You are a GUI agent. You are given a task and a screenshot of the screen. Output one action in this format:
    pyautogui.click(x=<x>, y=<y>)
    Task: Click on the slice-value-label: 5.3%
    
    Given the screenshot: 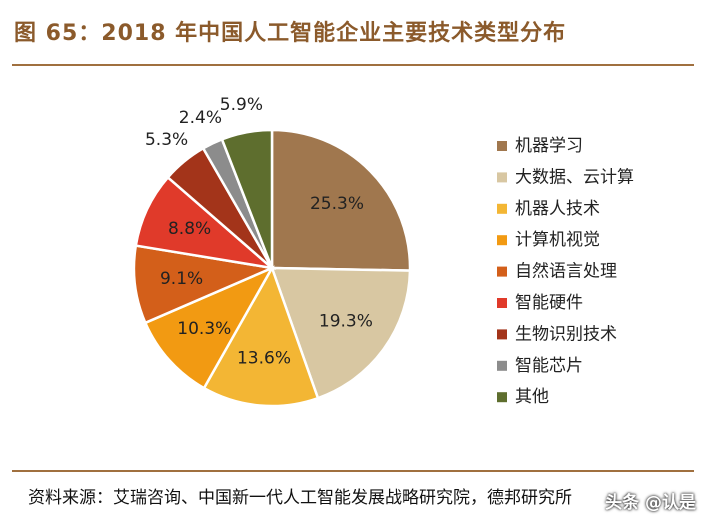 What is the action you would take?
    pyautogui.click(x=166, y=140)
    